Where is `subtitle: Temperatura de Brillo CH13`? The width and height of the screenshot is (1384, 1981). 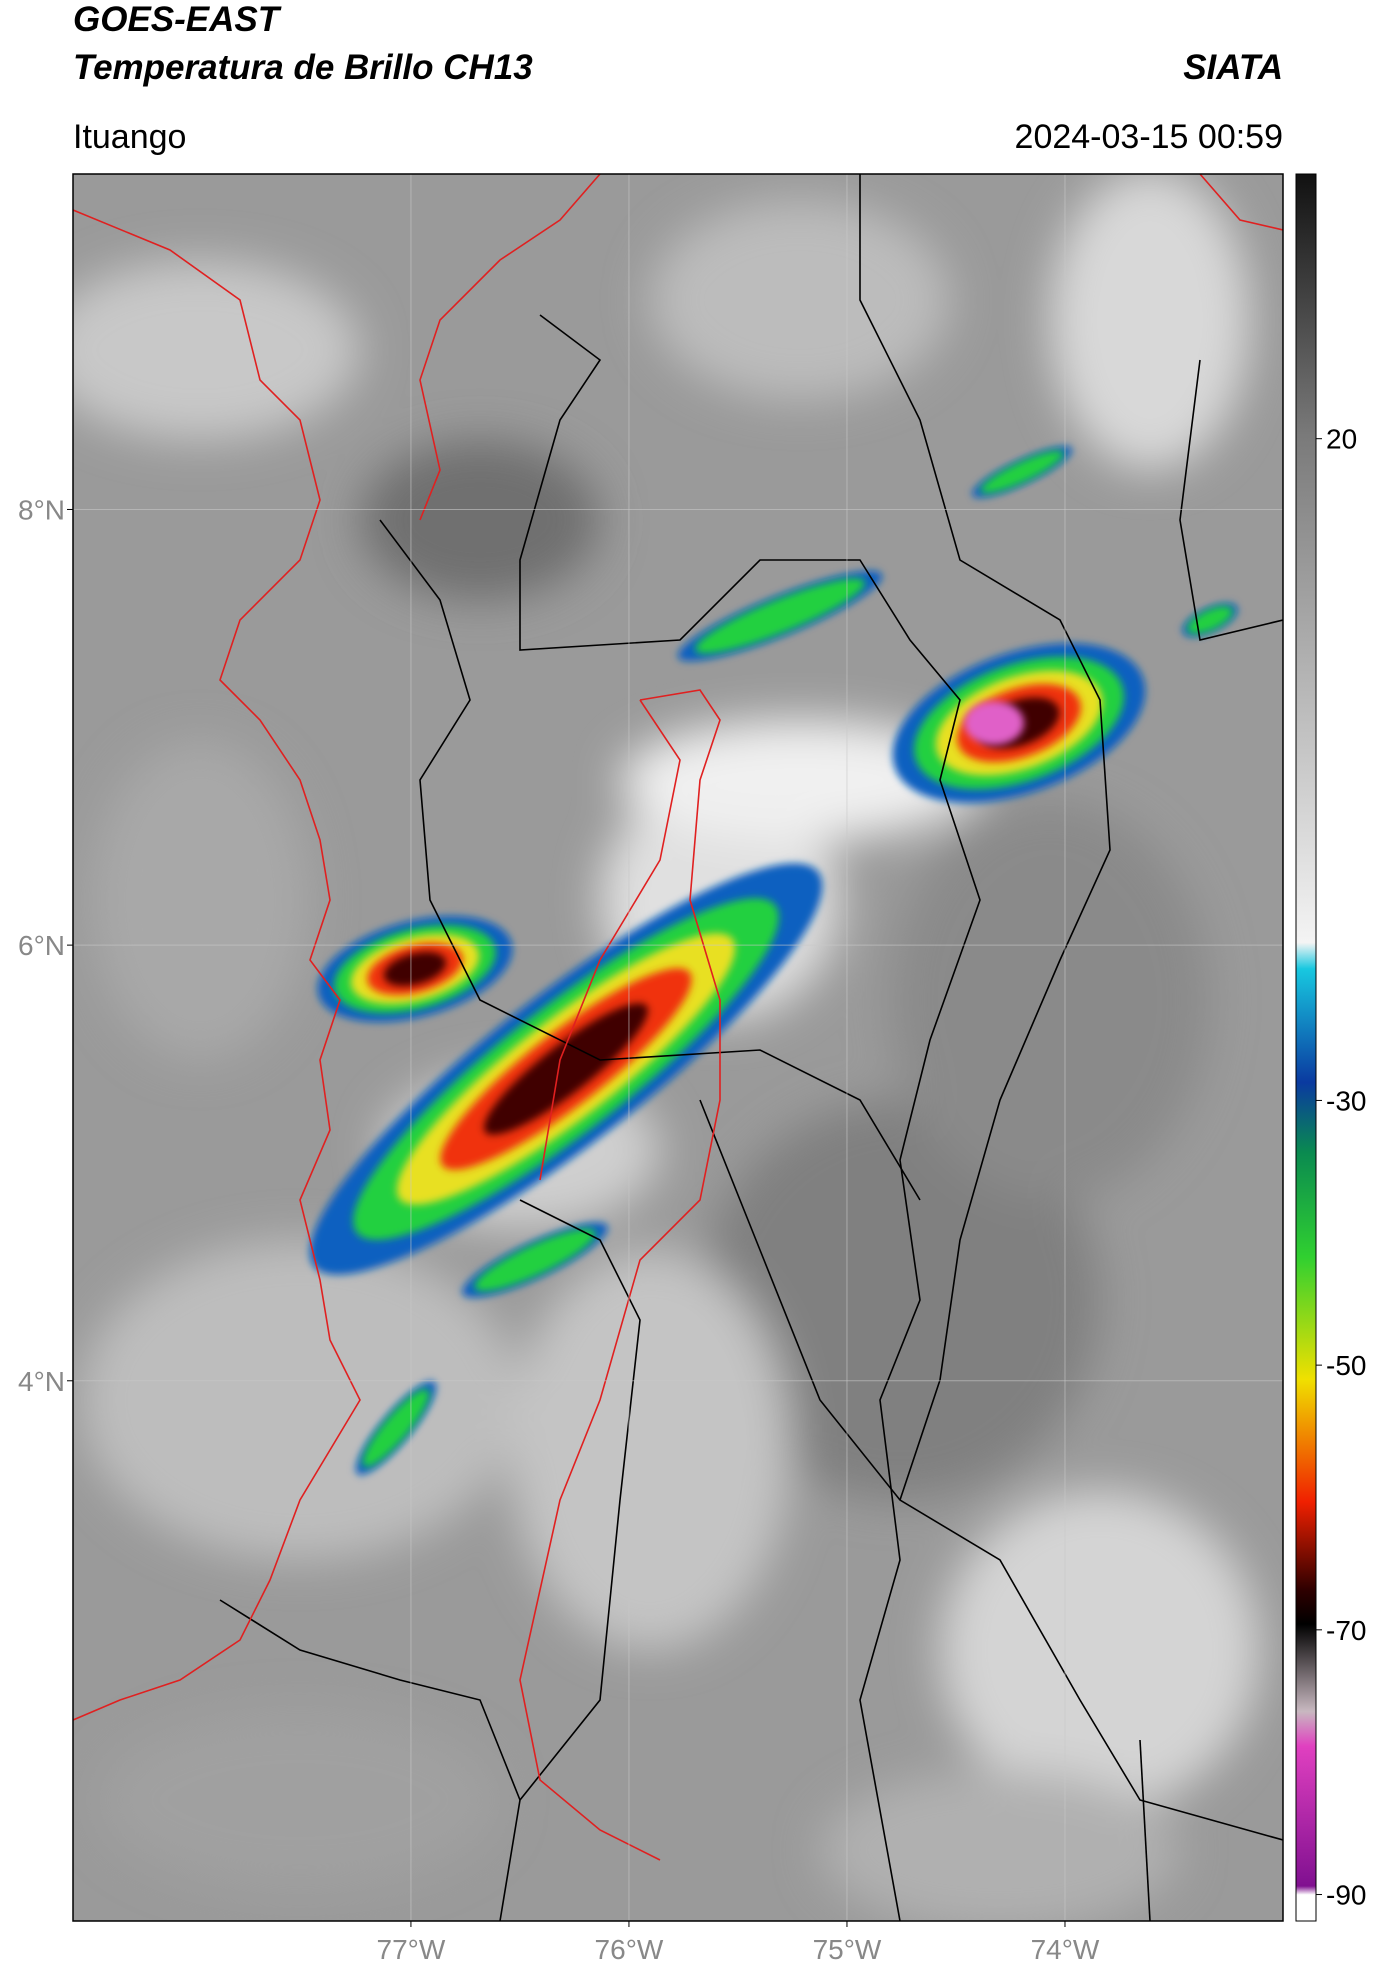
subtitle: Temperatura de Brillo CH13 is located at coordinates (303, 67).